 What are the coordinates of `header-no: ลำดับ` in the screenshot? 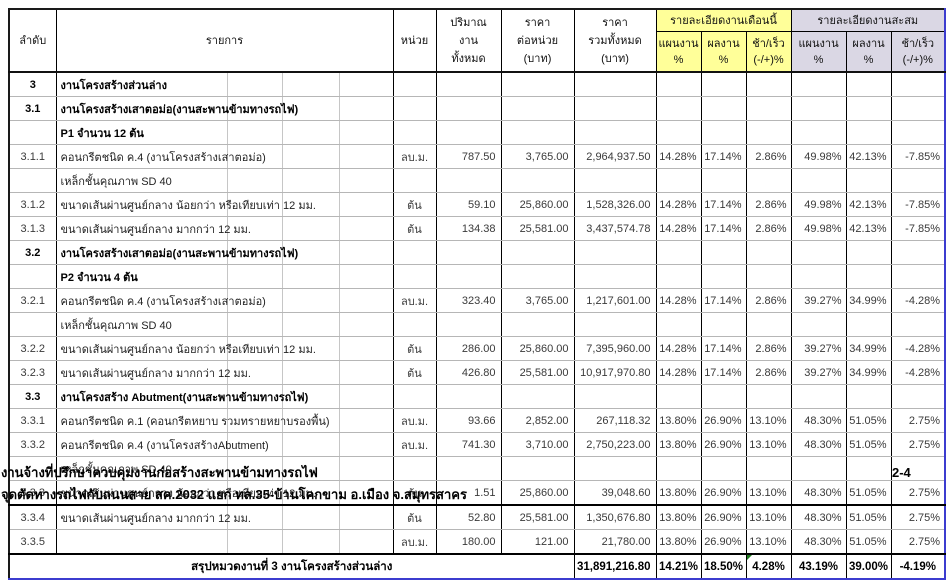 It's located at (32, 40).